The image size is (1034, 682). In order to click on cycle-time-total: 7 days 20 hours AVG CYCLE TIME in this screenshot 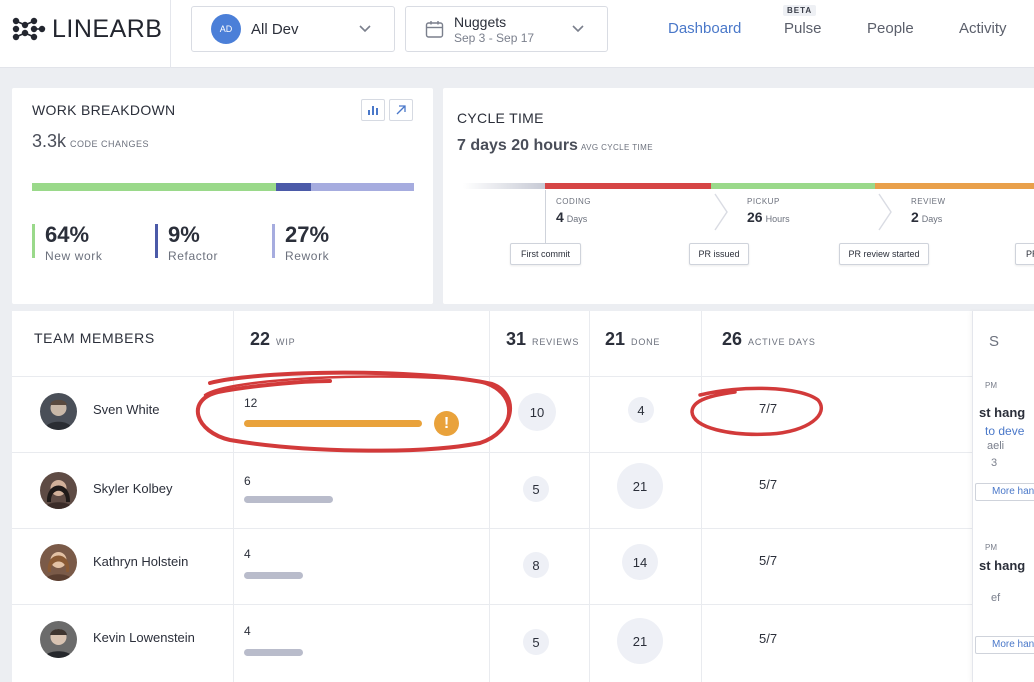, I will do `click(555, 146)`.